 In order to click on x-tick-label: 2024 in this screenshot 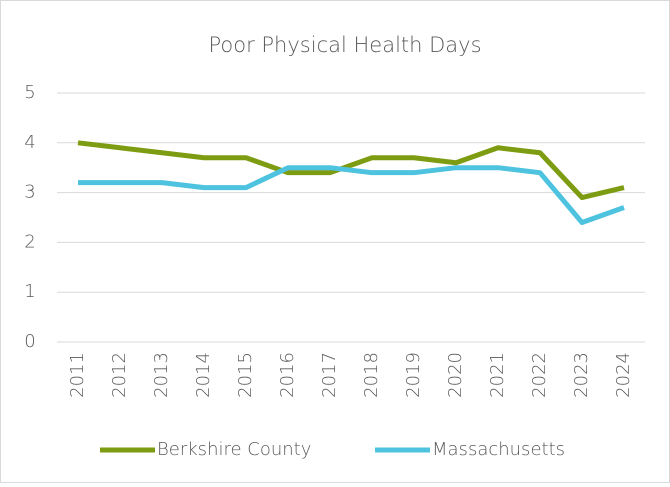, I will do `click(623, 375)`.